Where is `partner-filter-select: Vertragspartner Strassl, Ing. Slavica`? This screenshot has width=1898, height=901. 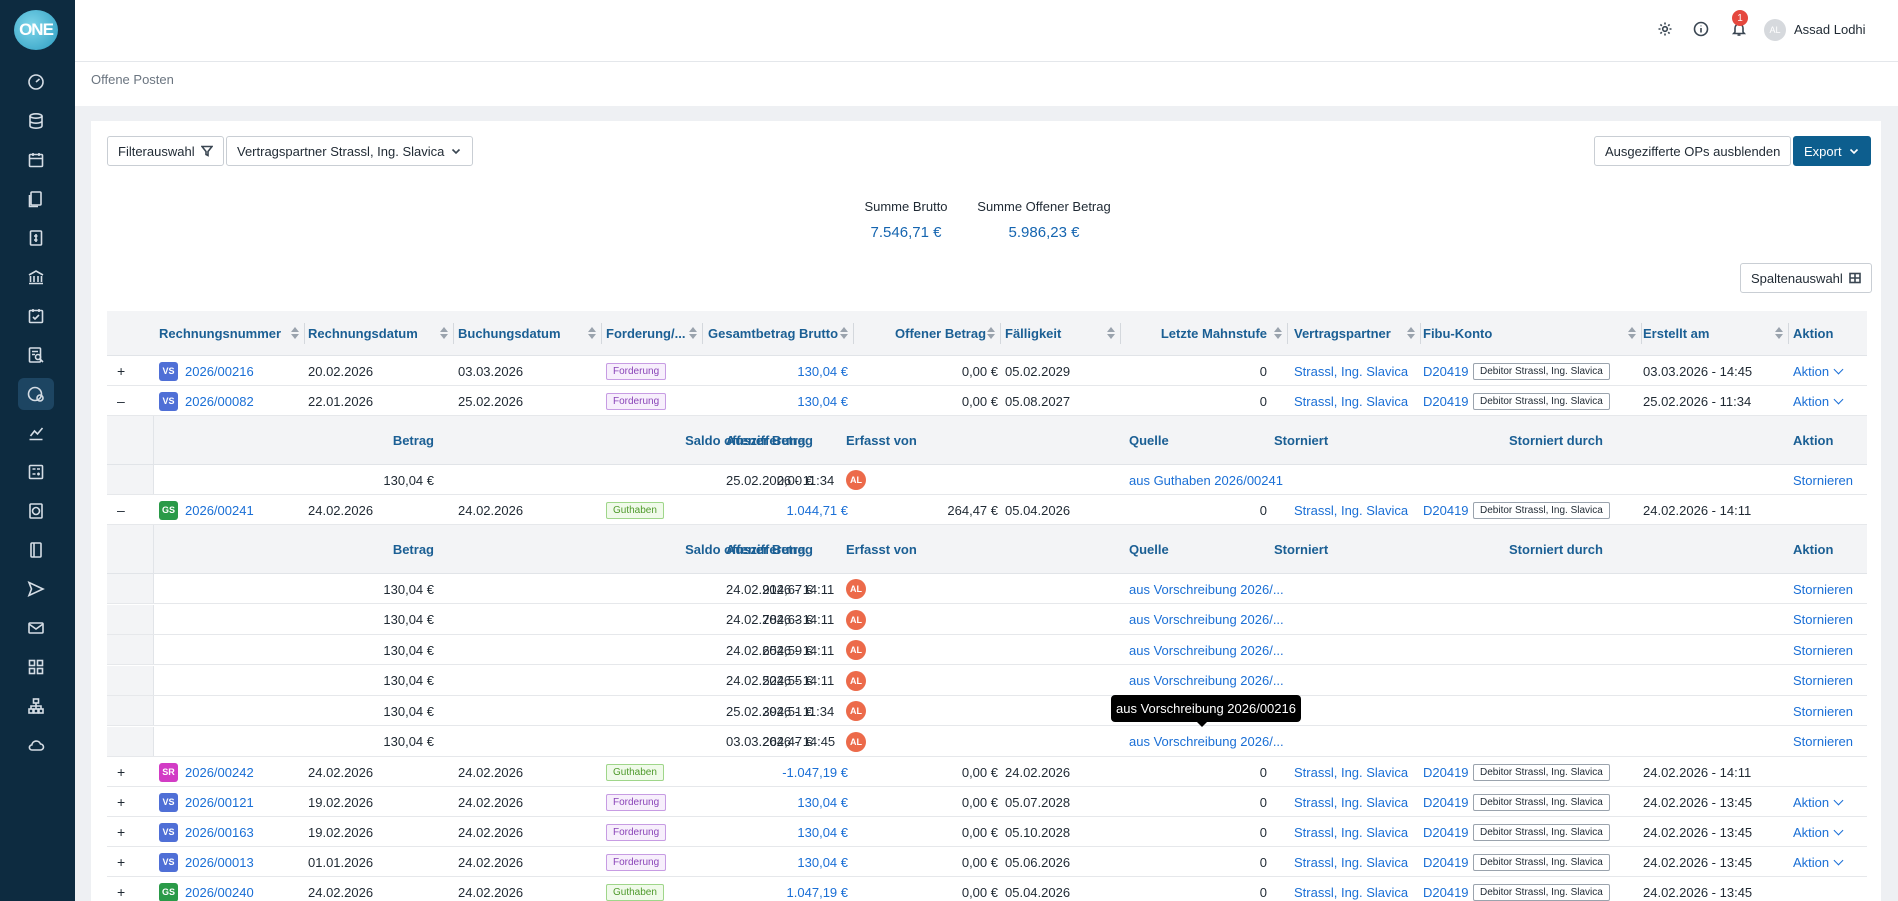 partner-filter-select: Vertragspartner Strassl, Ing. Slavica is located at coordinates (350, 151).